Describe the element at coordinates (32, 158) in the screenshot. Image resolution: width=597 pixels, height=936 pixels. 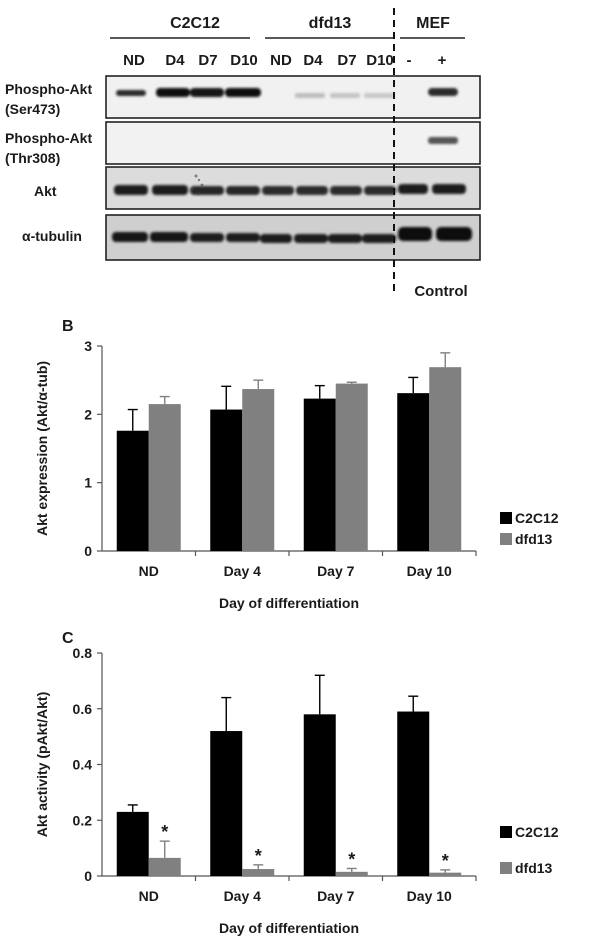
I see `row-label: (Thr308)` at that location.